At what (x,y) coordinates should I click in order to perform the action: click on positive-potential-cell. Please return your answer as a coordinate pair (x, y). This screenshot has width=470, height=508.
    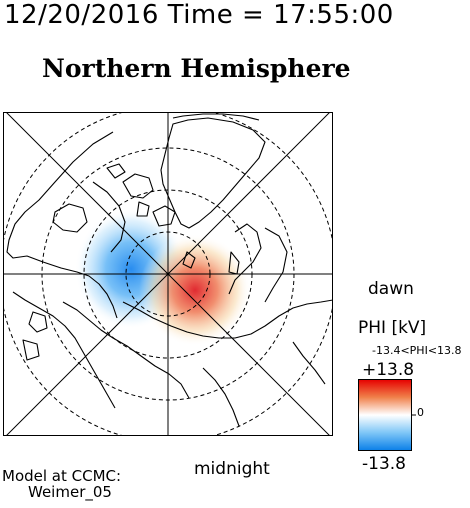
    Looking at the image, I should click on (195, 290).